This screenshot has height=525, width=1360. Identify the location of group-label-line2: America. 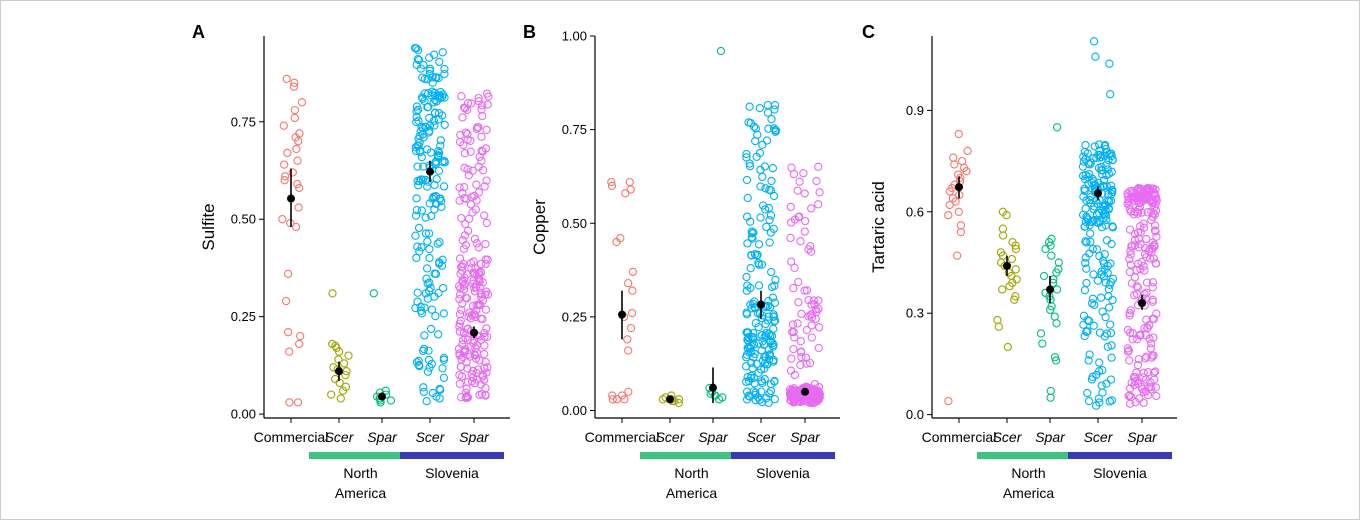
(692, 493).